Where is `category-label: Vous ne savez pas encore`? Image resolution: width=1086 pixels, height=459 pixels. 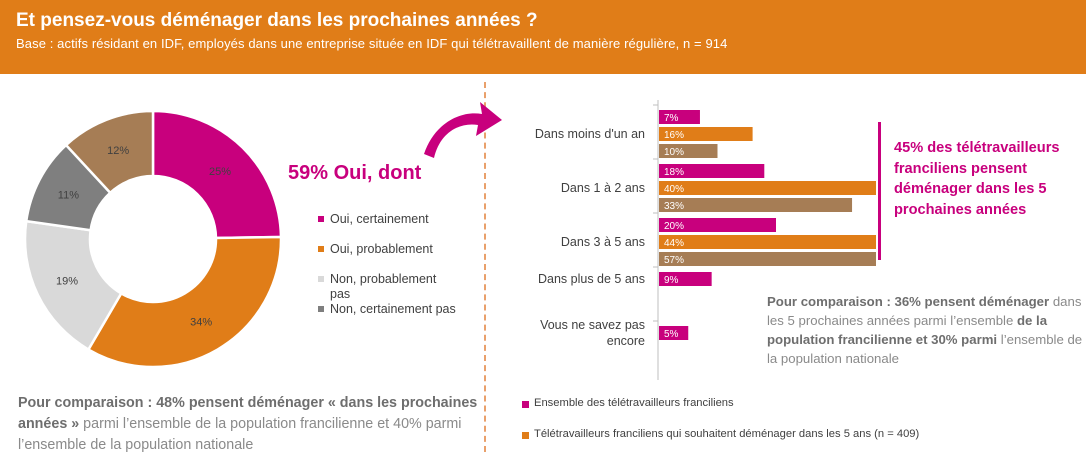 category-label: Vous ne savez pas encore is located at coordinates (592, 333).